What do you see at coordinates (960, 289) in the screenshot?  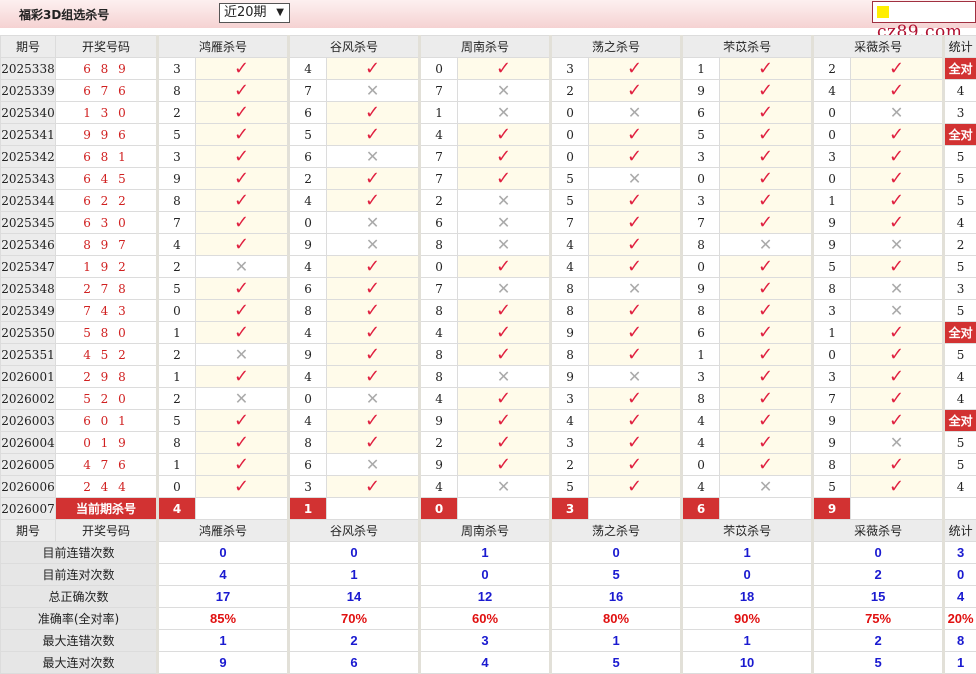 I see `correct-count: 3` at bounding box center [960, 289].